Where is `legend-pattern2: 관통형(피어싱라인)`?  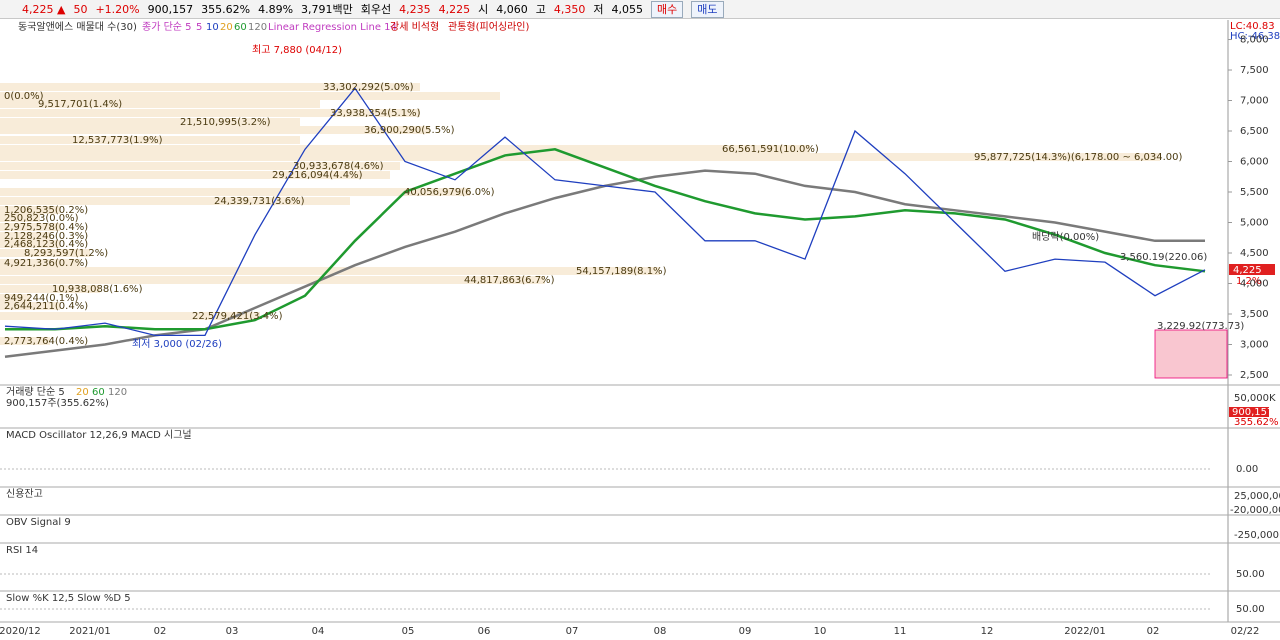
legend-pattern2: 관통형(피어싱라인) is located at coordinates (489, 27).